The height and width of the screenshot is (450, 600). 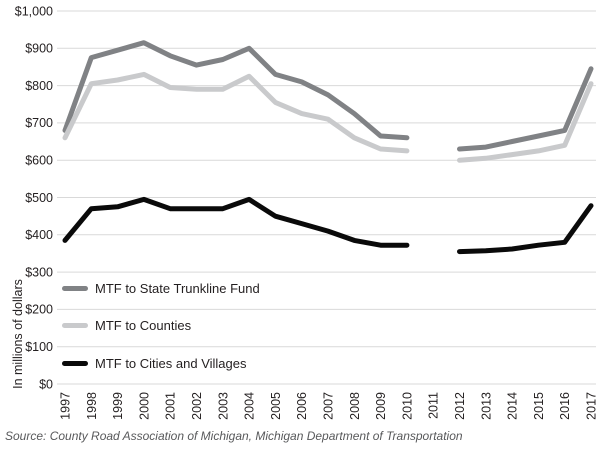 What do you see at coordinates (276, 406) in the screenshot?
I see `x-tick-label: 2005` at bounding box center [276, 406].